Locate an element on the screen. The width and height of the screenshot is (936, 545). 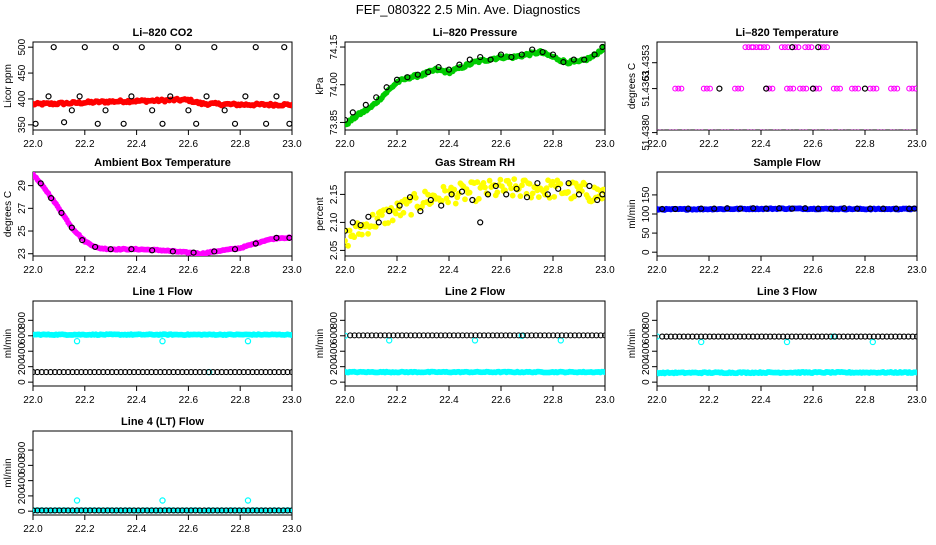
panel-title: Ambient Box Temperature is located at coordinates (162, 163).